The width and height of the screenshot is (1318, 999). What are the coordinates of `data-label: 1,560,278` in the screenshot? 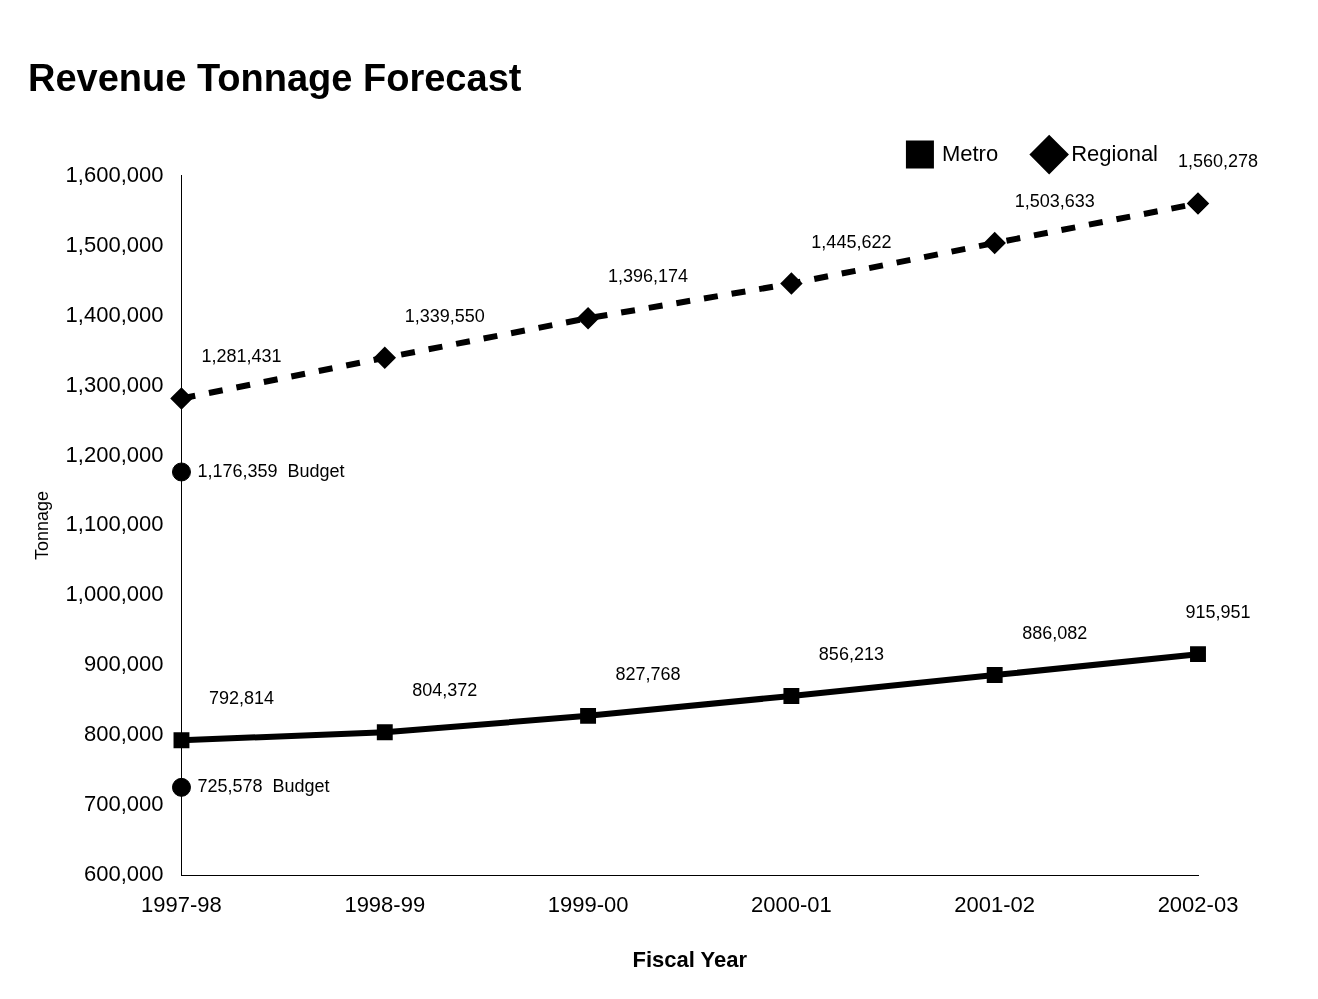 It's located at (1218, 161).